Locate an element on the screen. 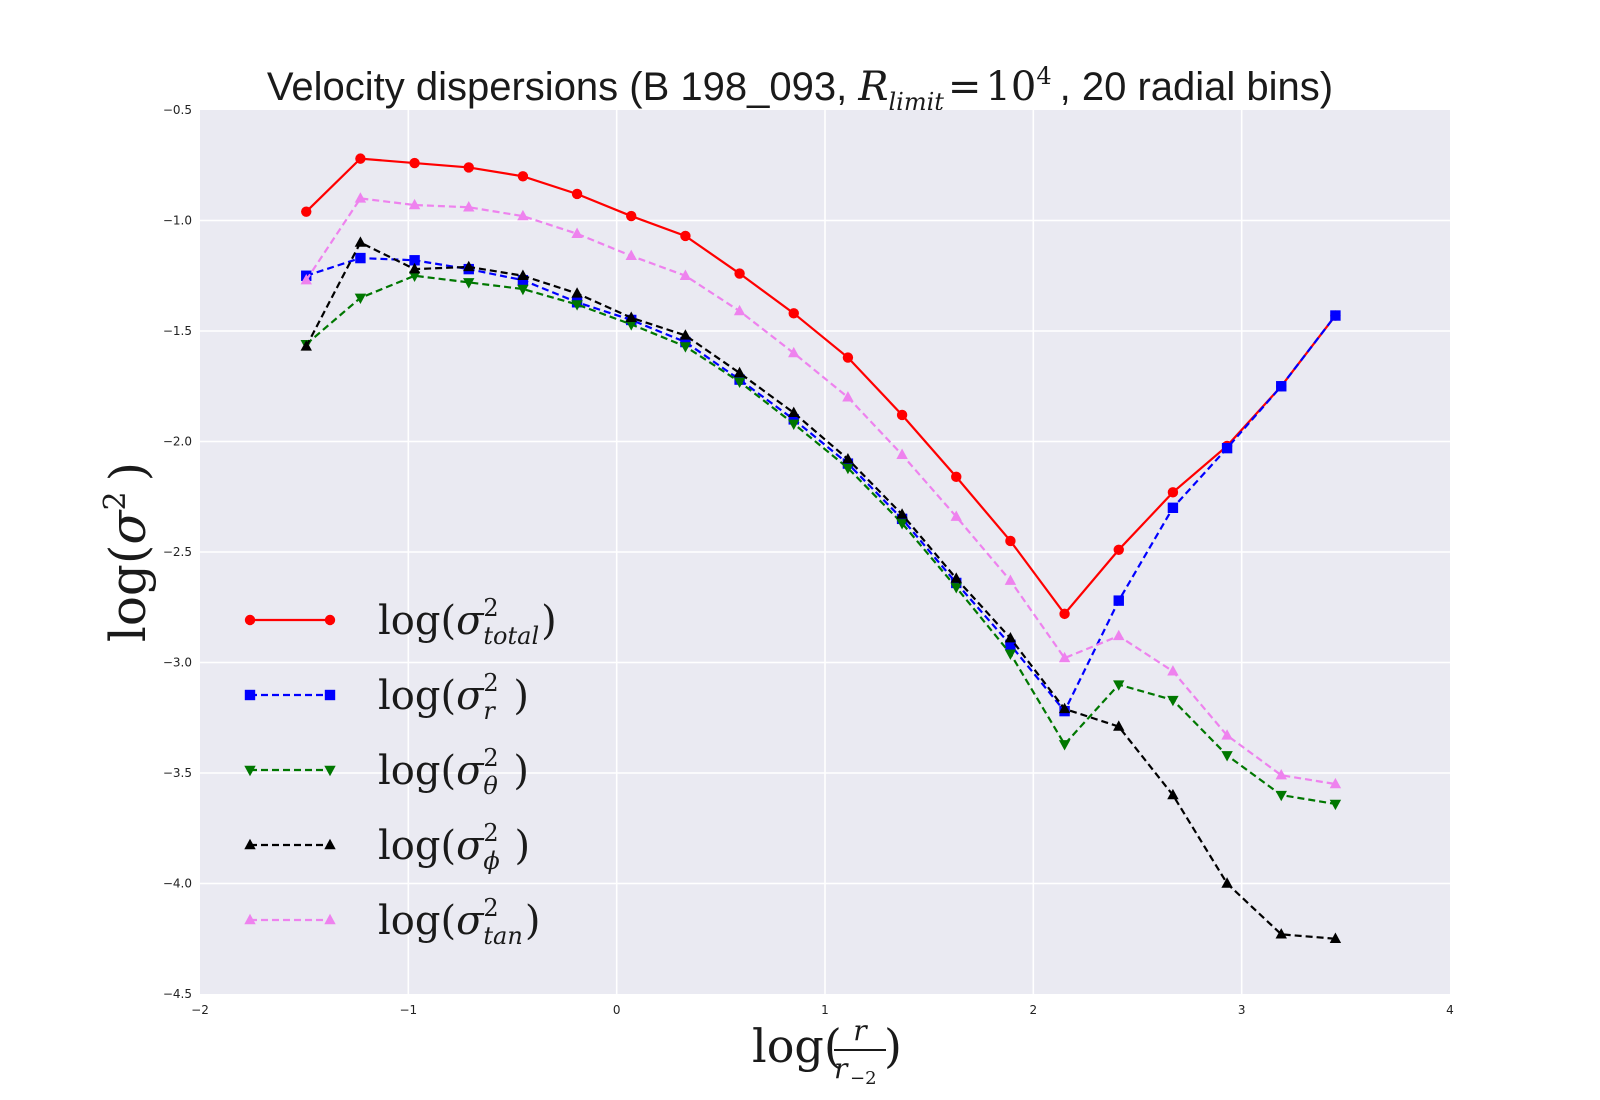  x-tick-label: −2 is located at coordinates (200, 1010).